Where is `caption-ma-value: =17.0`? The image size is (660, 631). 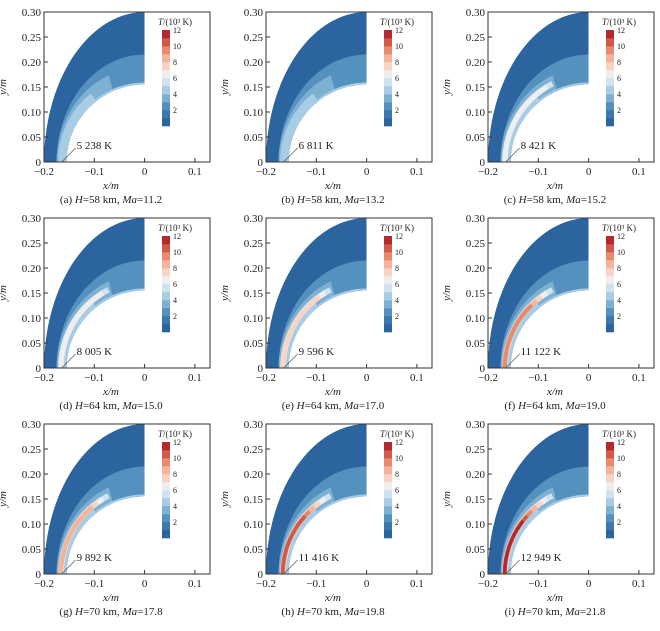 caption-ma-value: =17.0 is located at coordinates (372, 406).